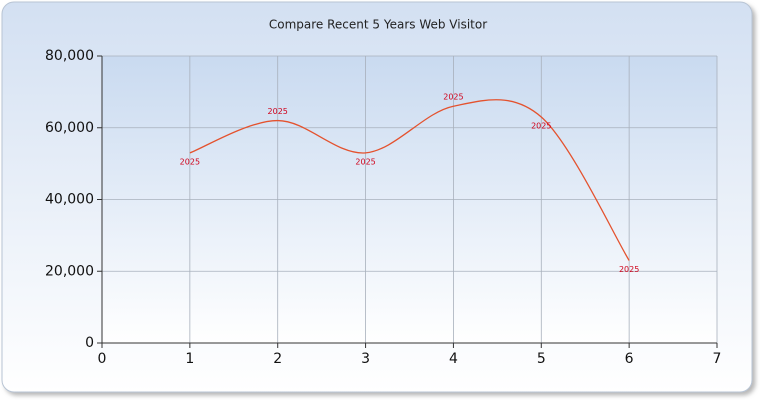  Describe the element at coordinates (102, 359) in the screenshot. I see `x-tick-label: 0` at that location.